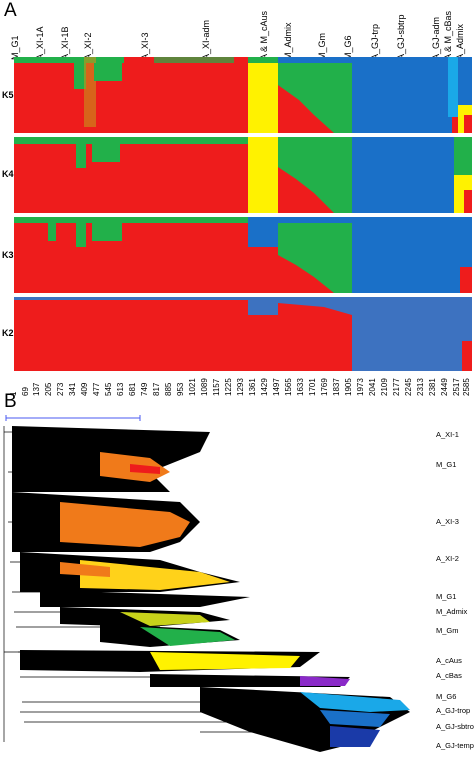 This screenshot has height=757, width=474. What do you see at coordinates (84, 389) in the screenshot?
I see `x-tick: 409` at bounding box center [84, 389].